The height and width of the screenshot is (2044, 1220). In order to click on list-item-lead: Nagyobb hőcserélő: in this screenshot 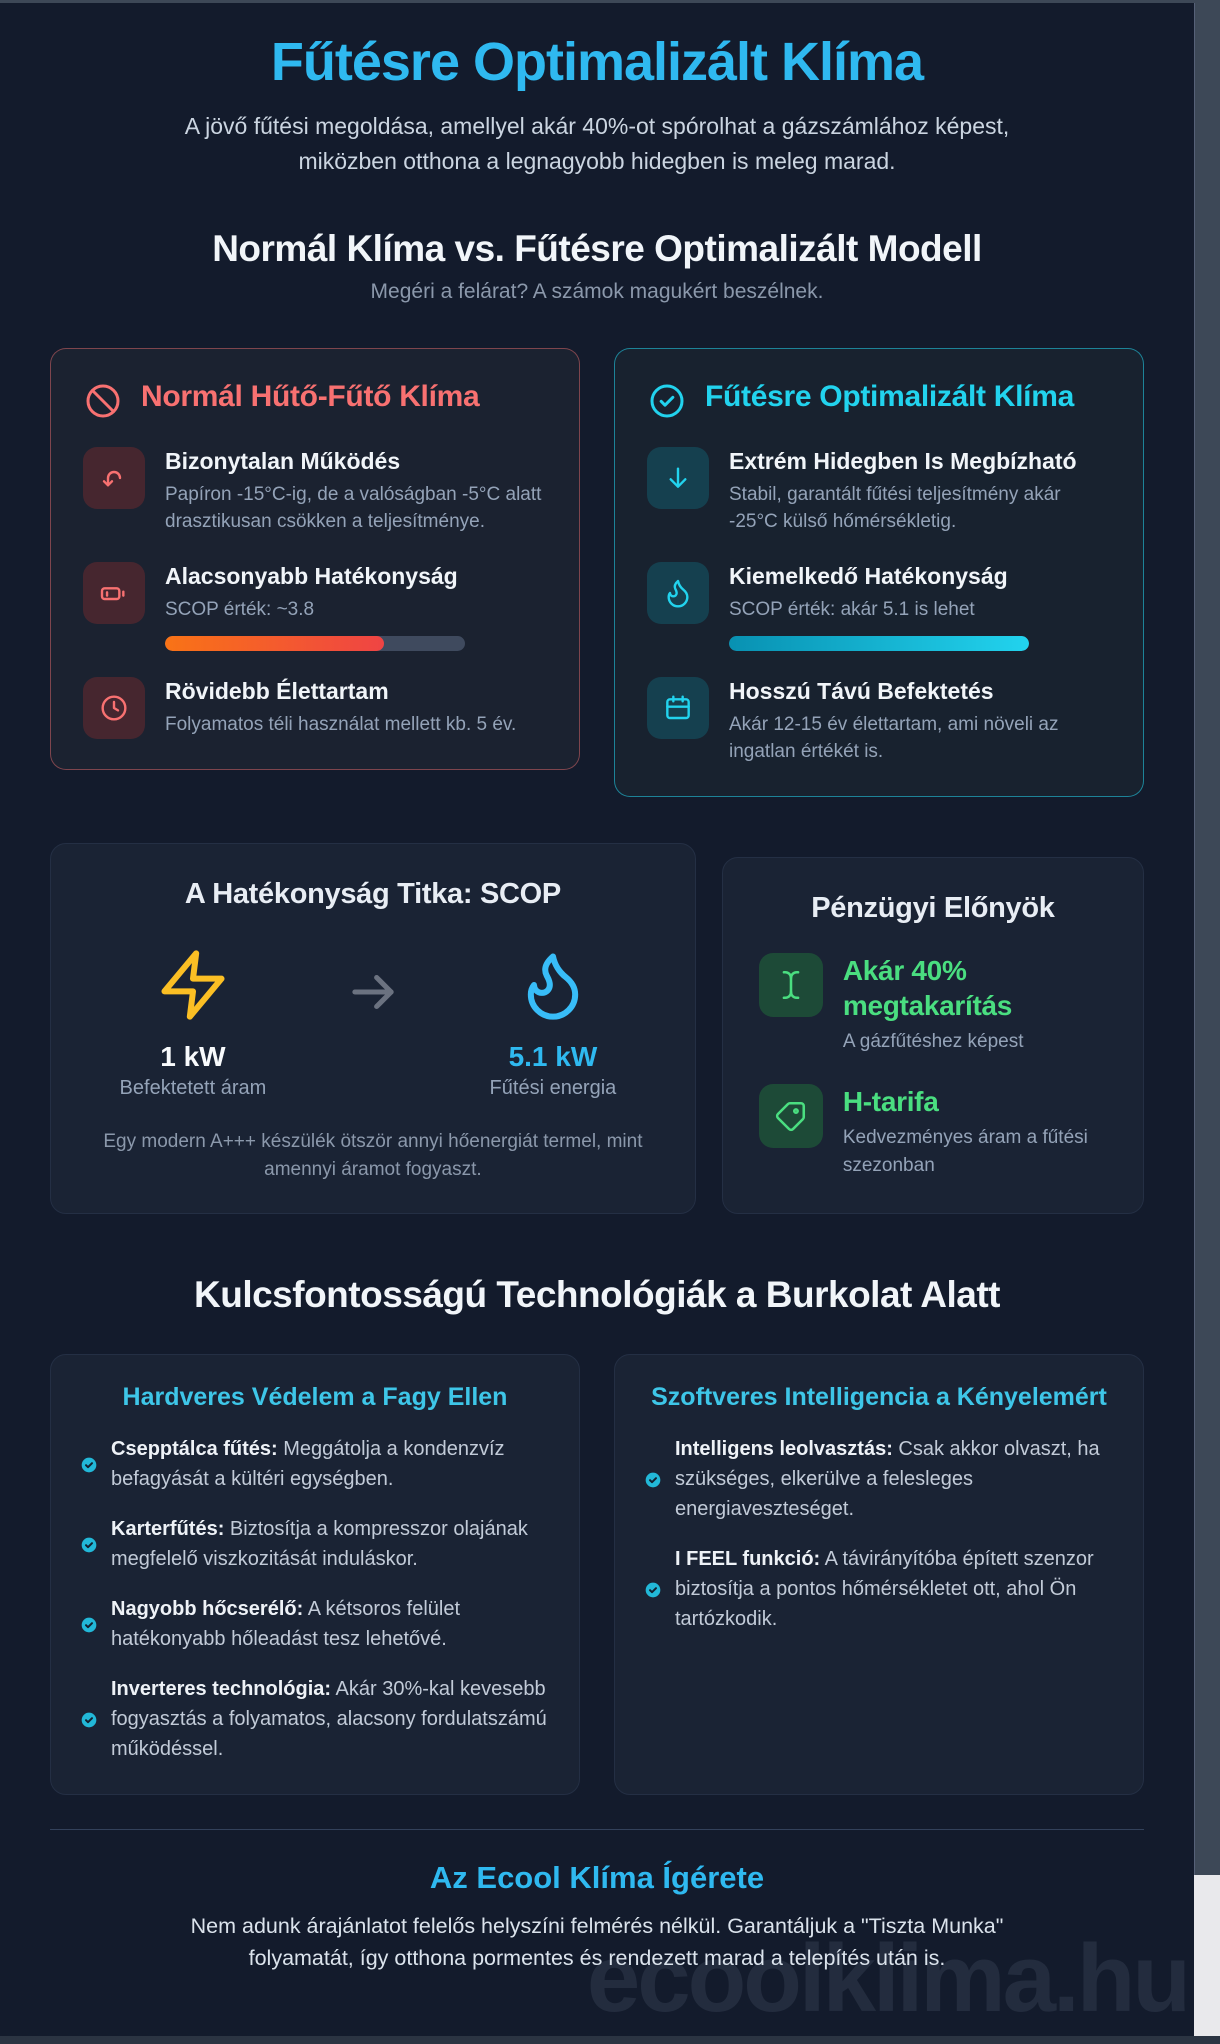, I will do `click(207, 1608)`.